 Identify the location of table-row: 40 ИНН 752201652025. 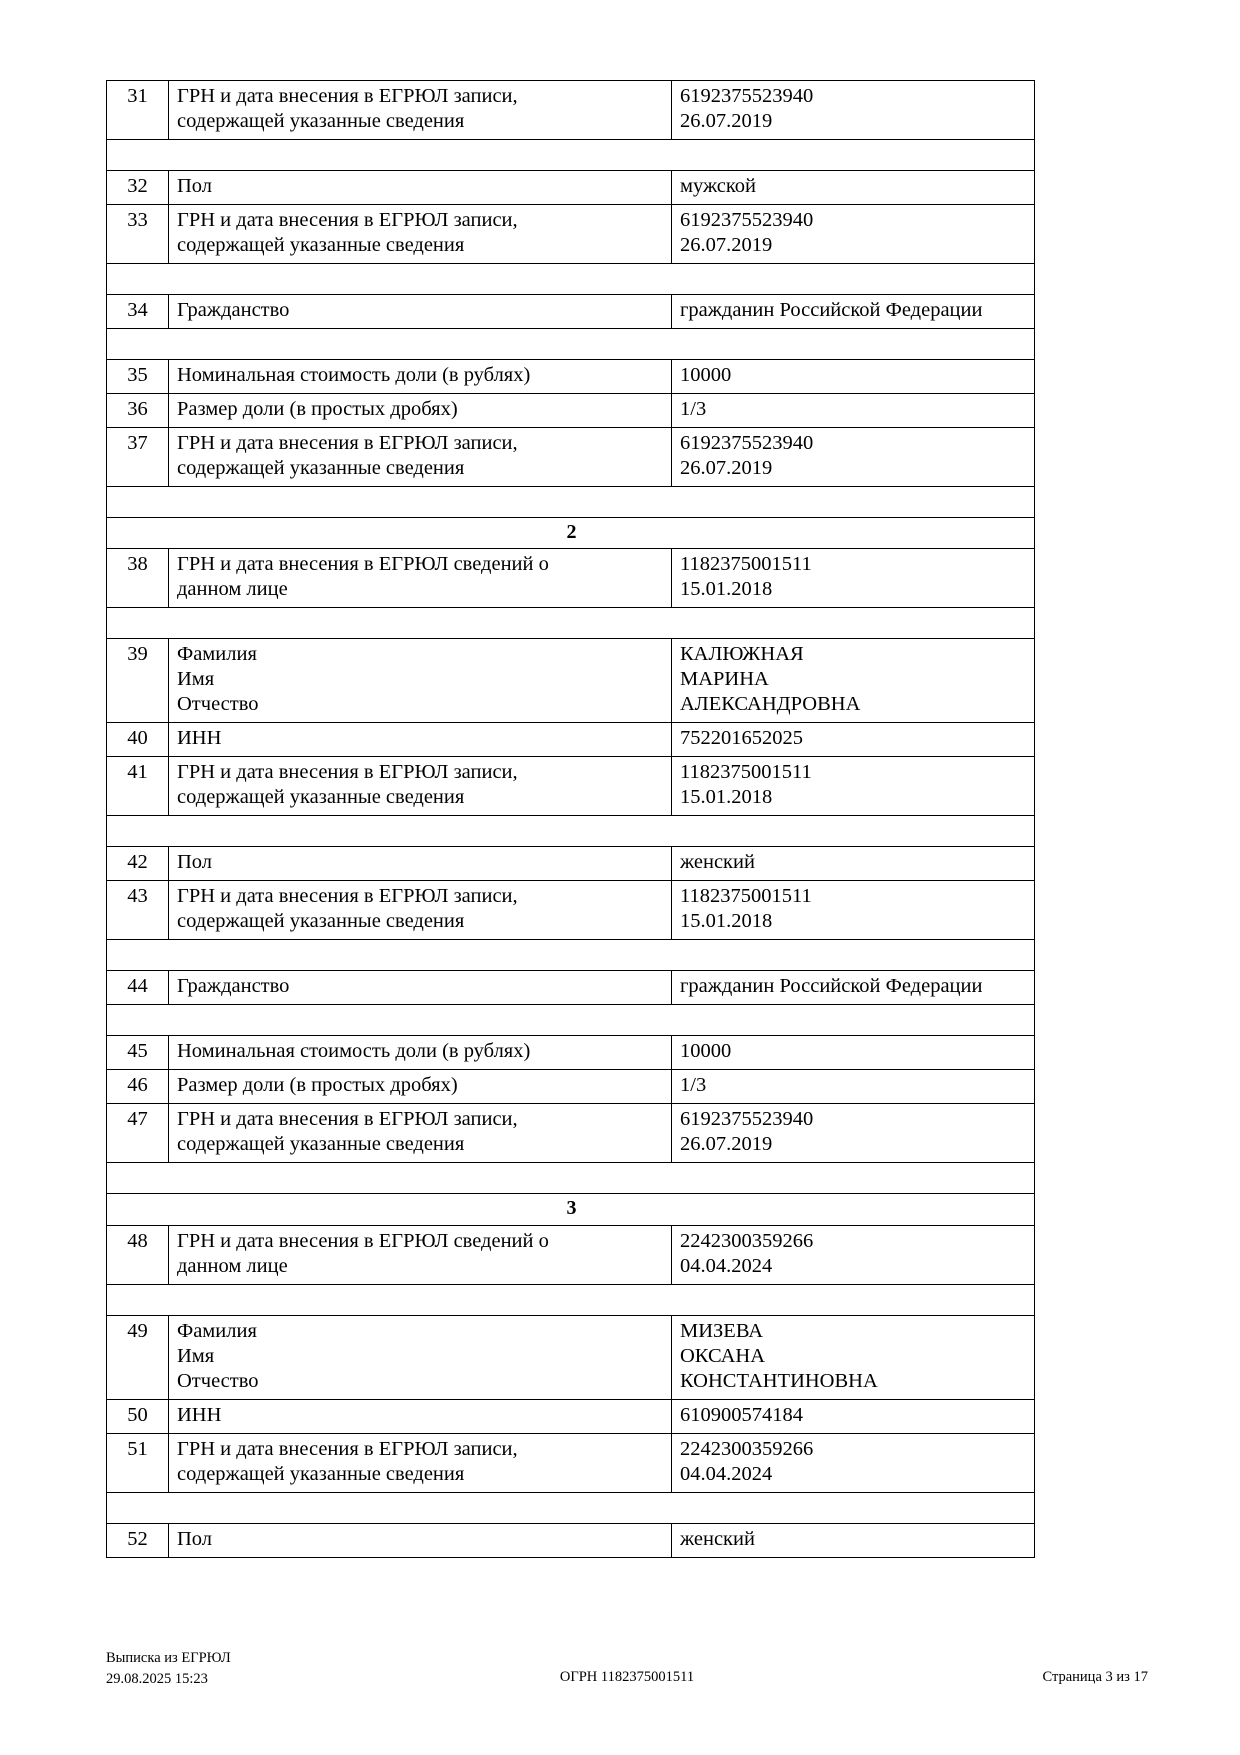
(570, 740).